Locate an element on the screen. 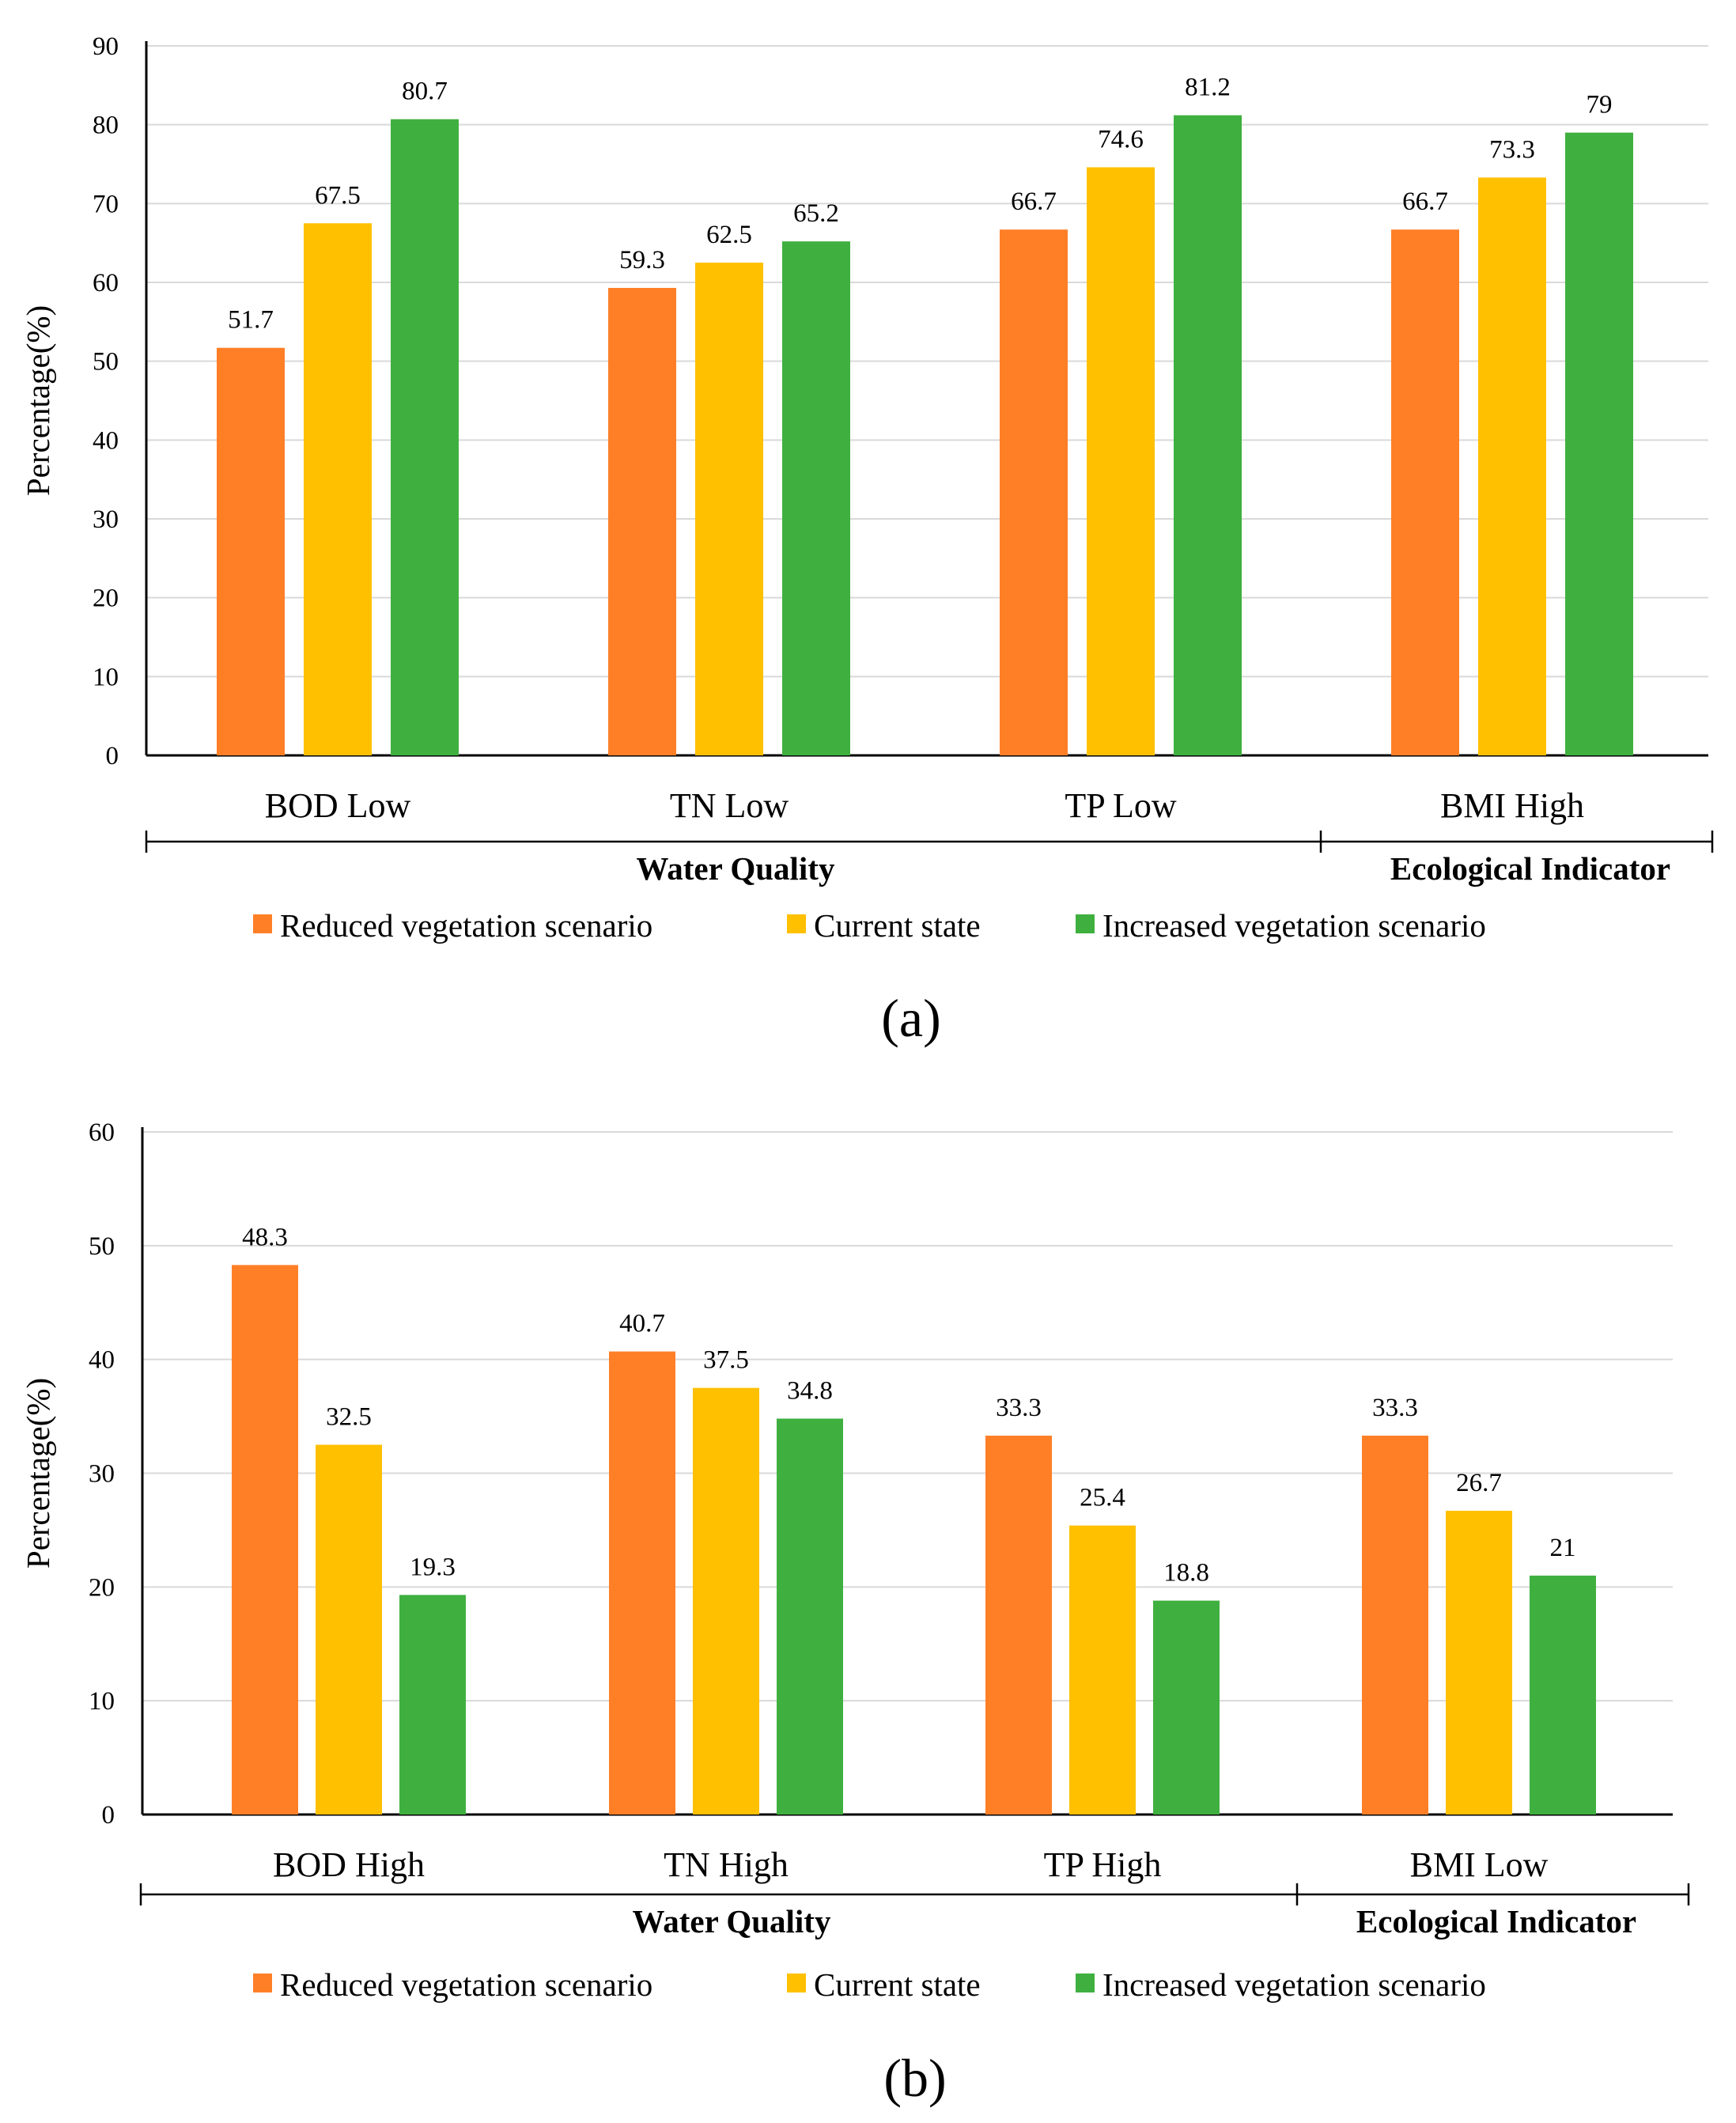  panel-a-y-tick-label: 70 is located at coordinates (106, 204).